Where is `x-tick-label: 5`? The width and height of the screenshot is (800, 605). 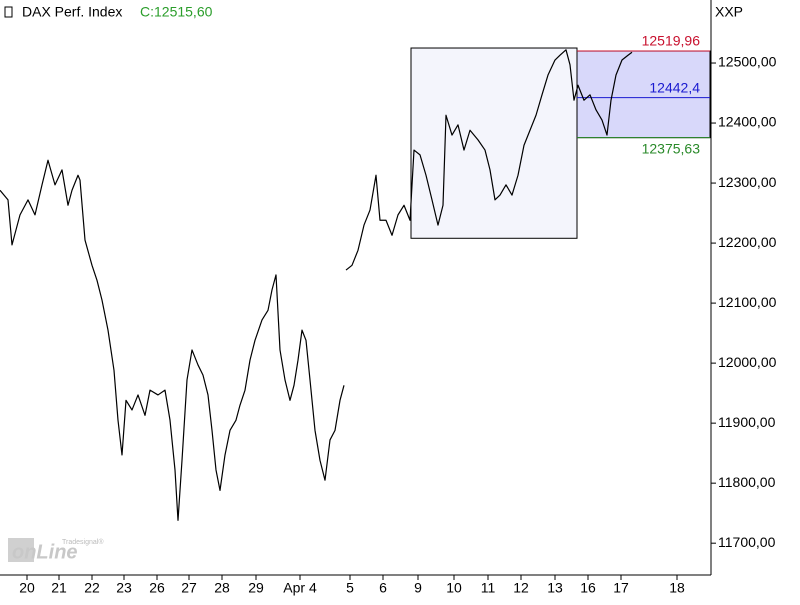
x-tick-label: 5 is located at coordinates (350, 588).